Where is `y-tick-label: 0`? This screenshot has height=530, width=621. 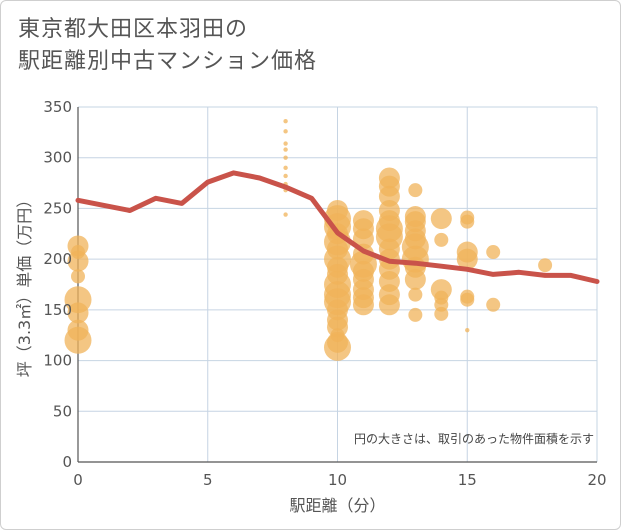 y-tick-label: 0 is located at coordinates (67, 462).